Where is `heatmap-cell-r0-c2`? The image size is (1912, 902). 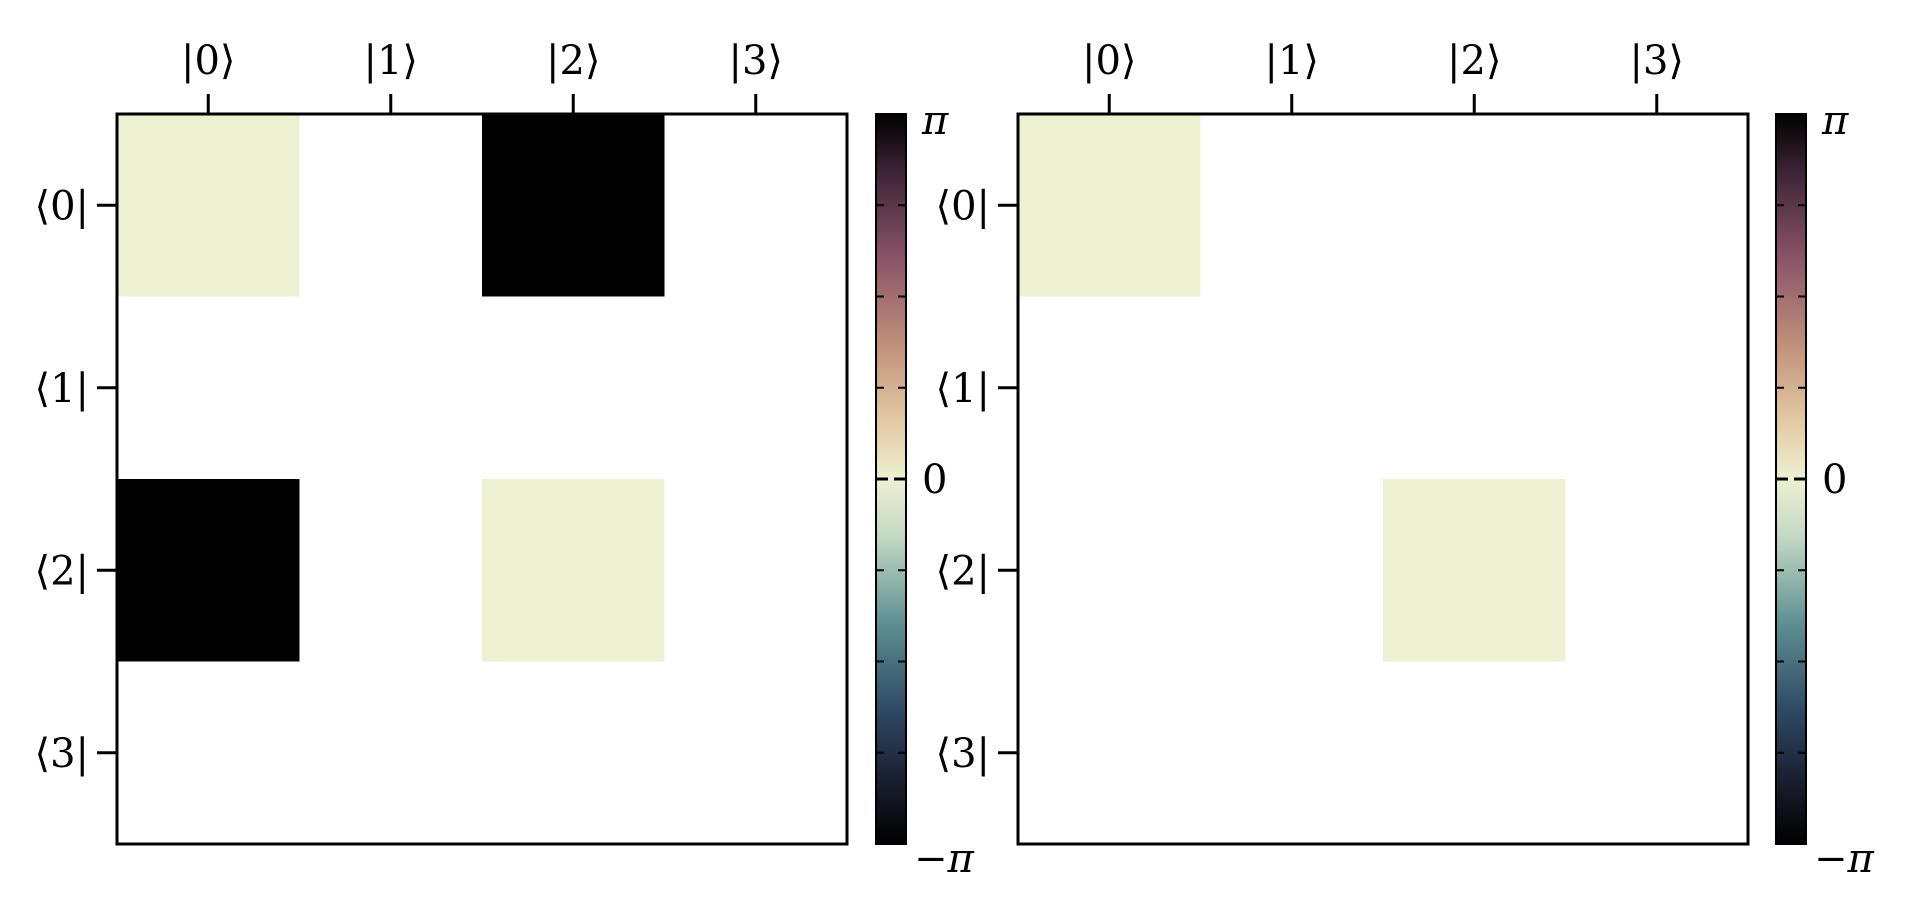
heatmap-cell-r0-c2 is located at coordinates (573, 205).